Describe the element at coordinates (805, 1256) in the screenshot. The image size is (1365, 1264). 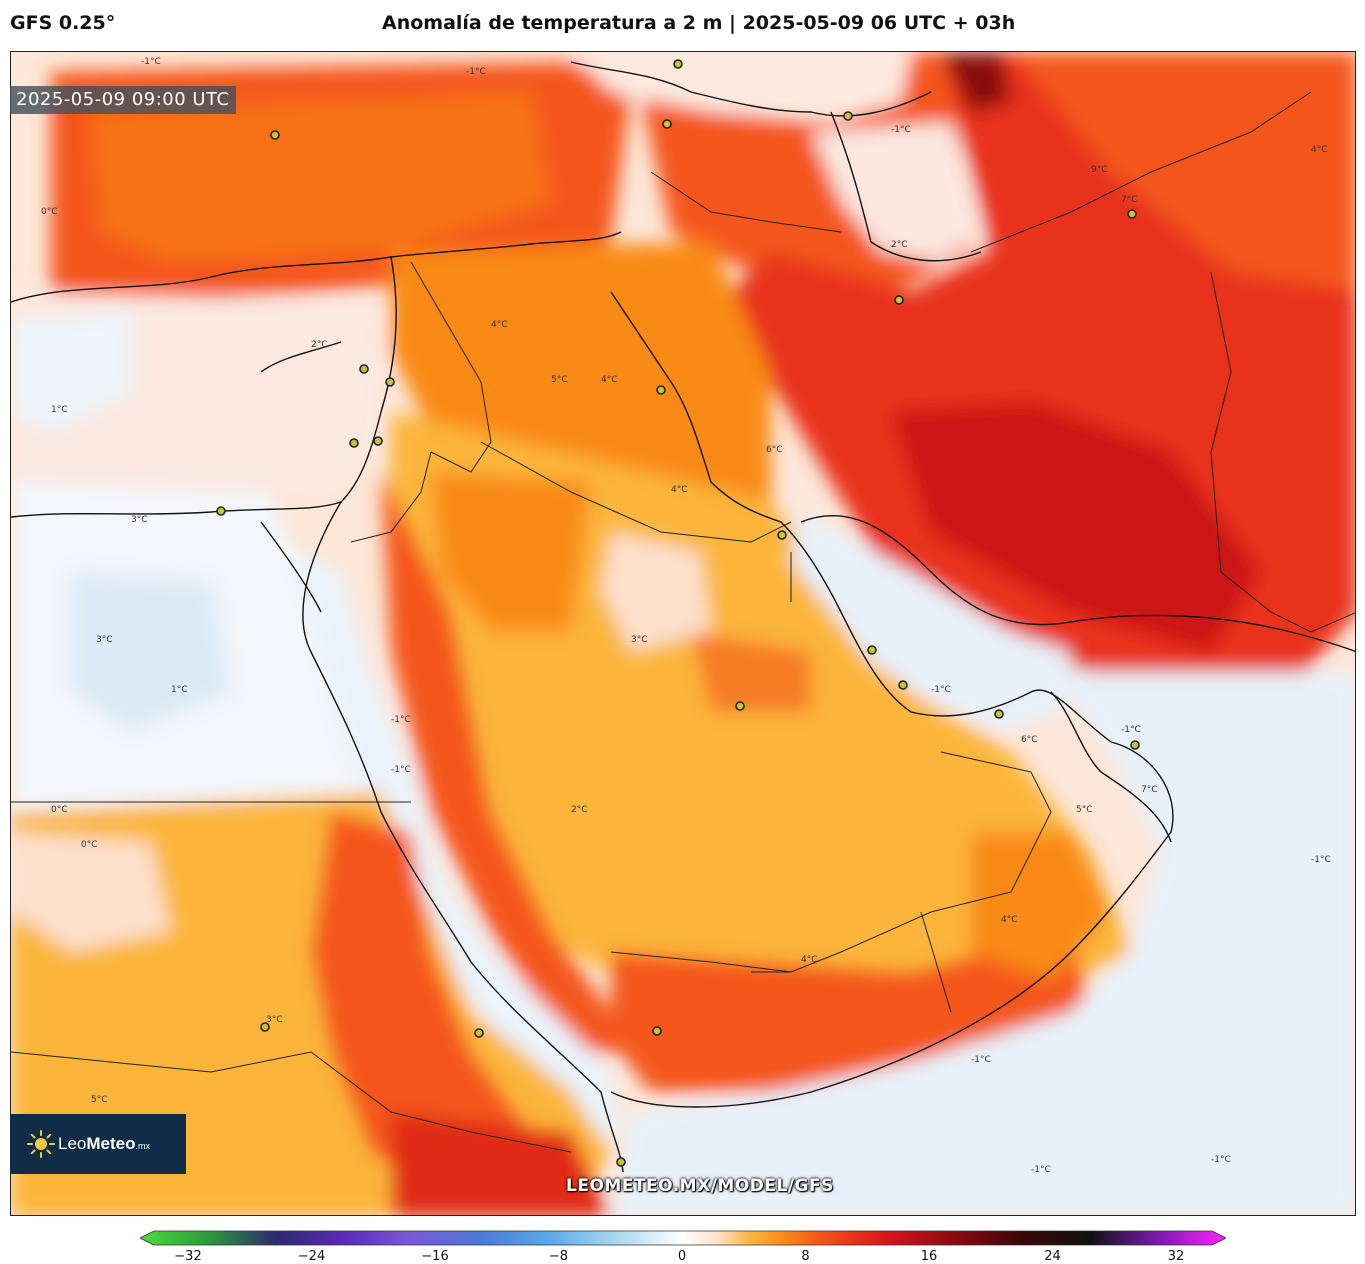
I see `colorbar-tick: 8` at that location.